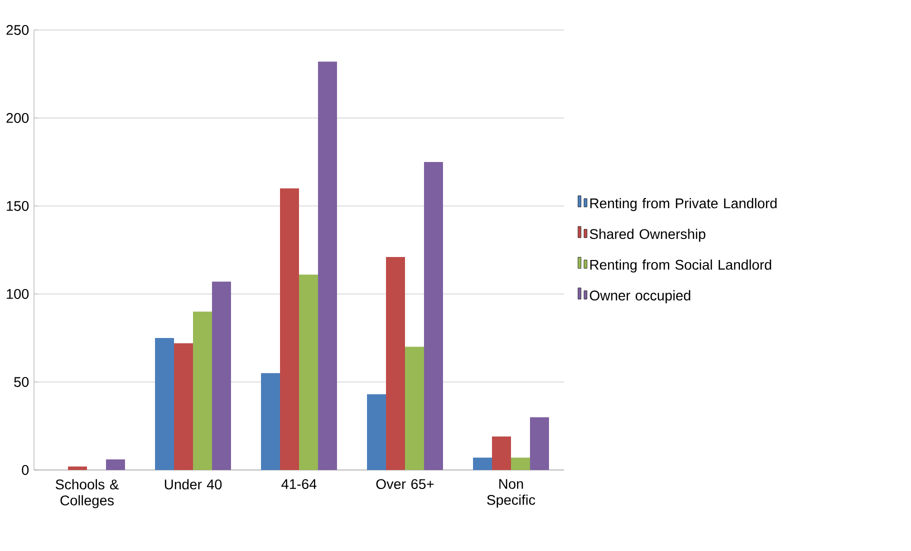 This screenshot has width=911, height=551. Describe the element at coordinates (298, 484) in the screenshot. I see `x-tick-label: 41-64` at that location.